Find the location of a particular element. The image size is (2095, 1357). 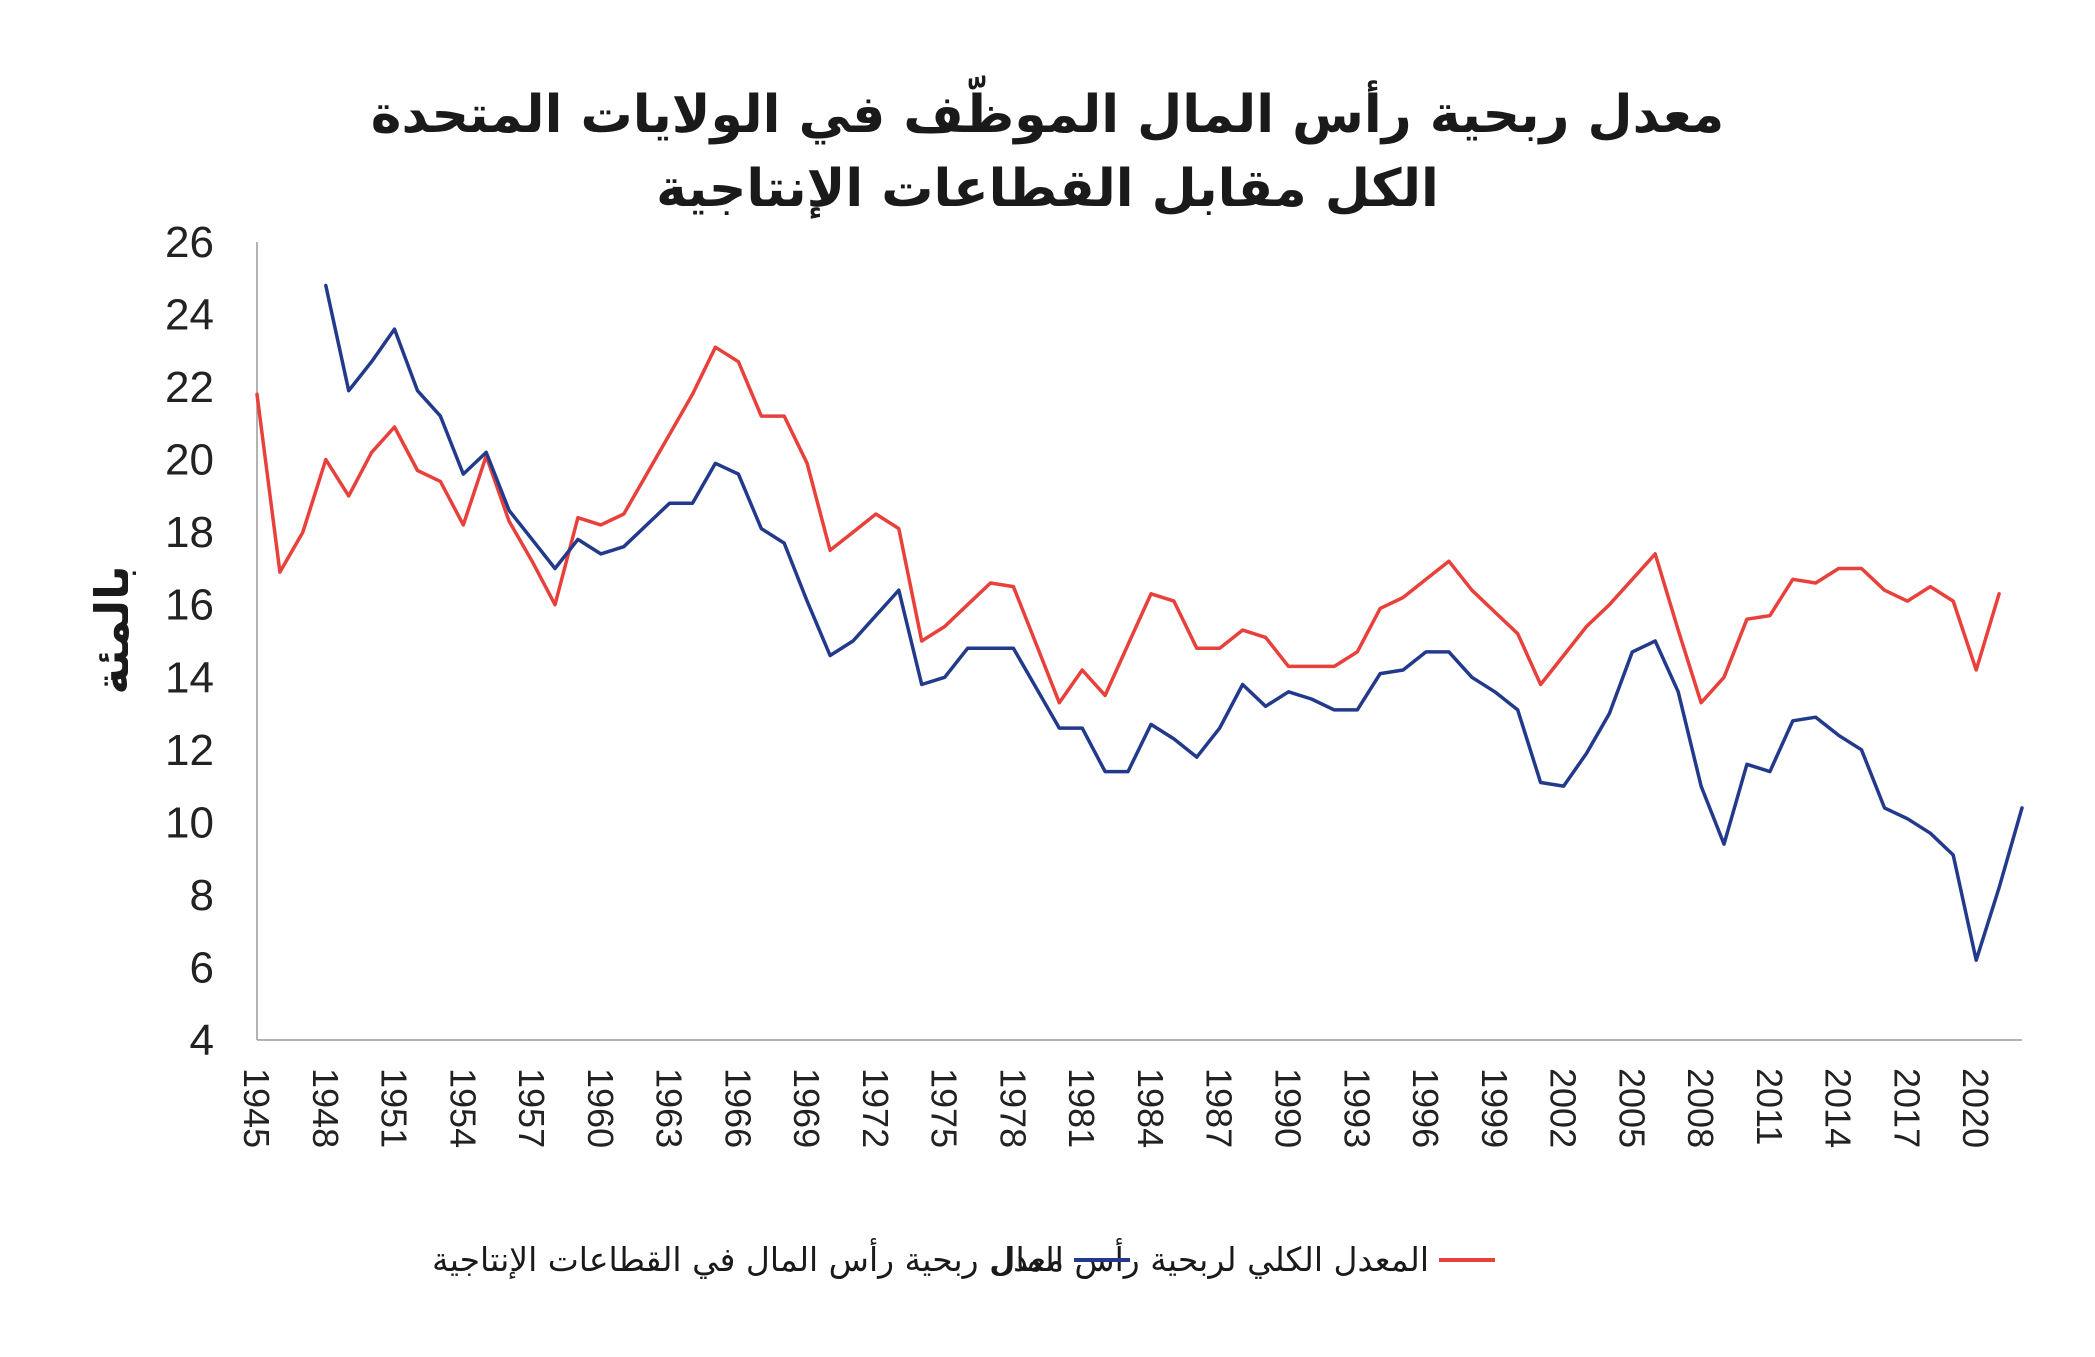

x-tick-label: 2002 is located at coordinates (1563, 1108).